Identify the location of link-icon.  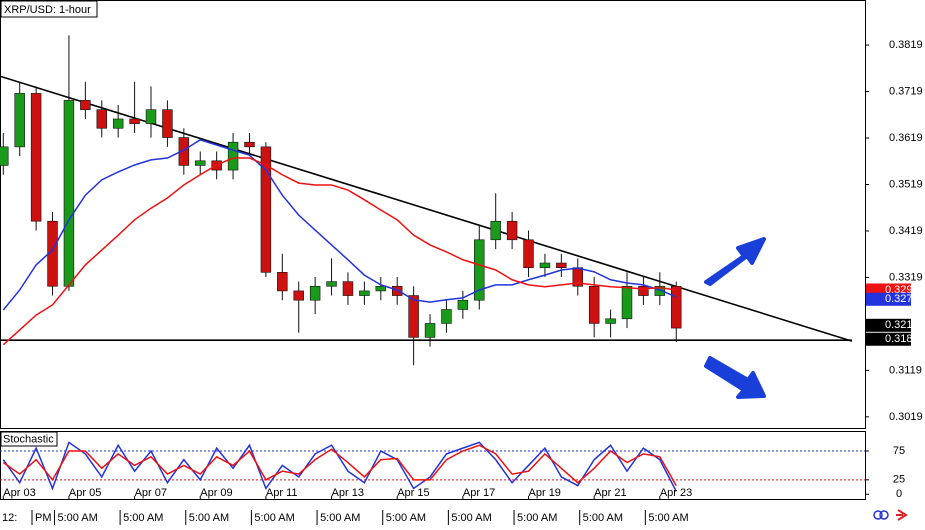
(878, 515).